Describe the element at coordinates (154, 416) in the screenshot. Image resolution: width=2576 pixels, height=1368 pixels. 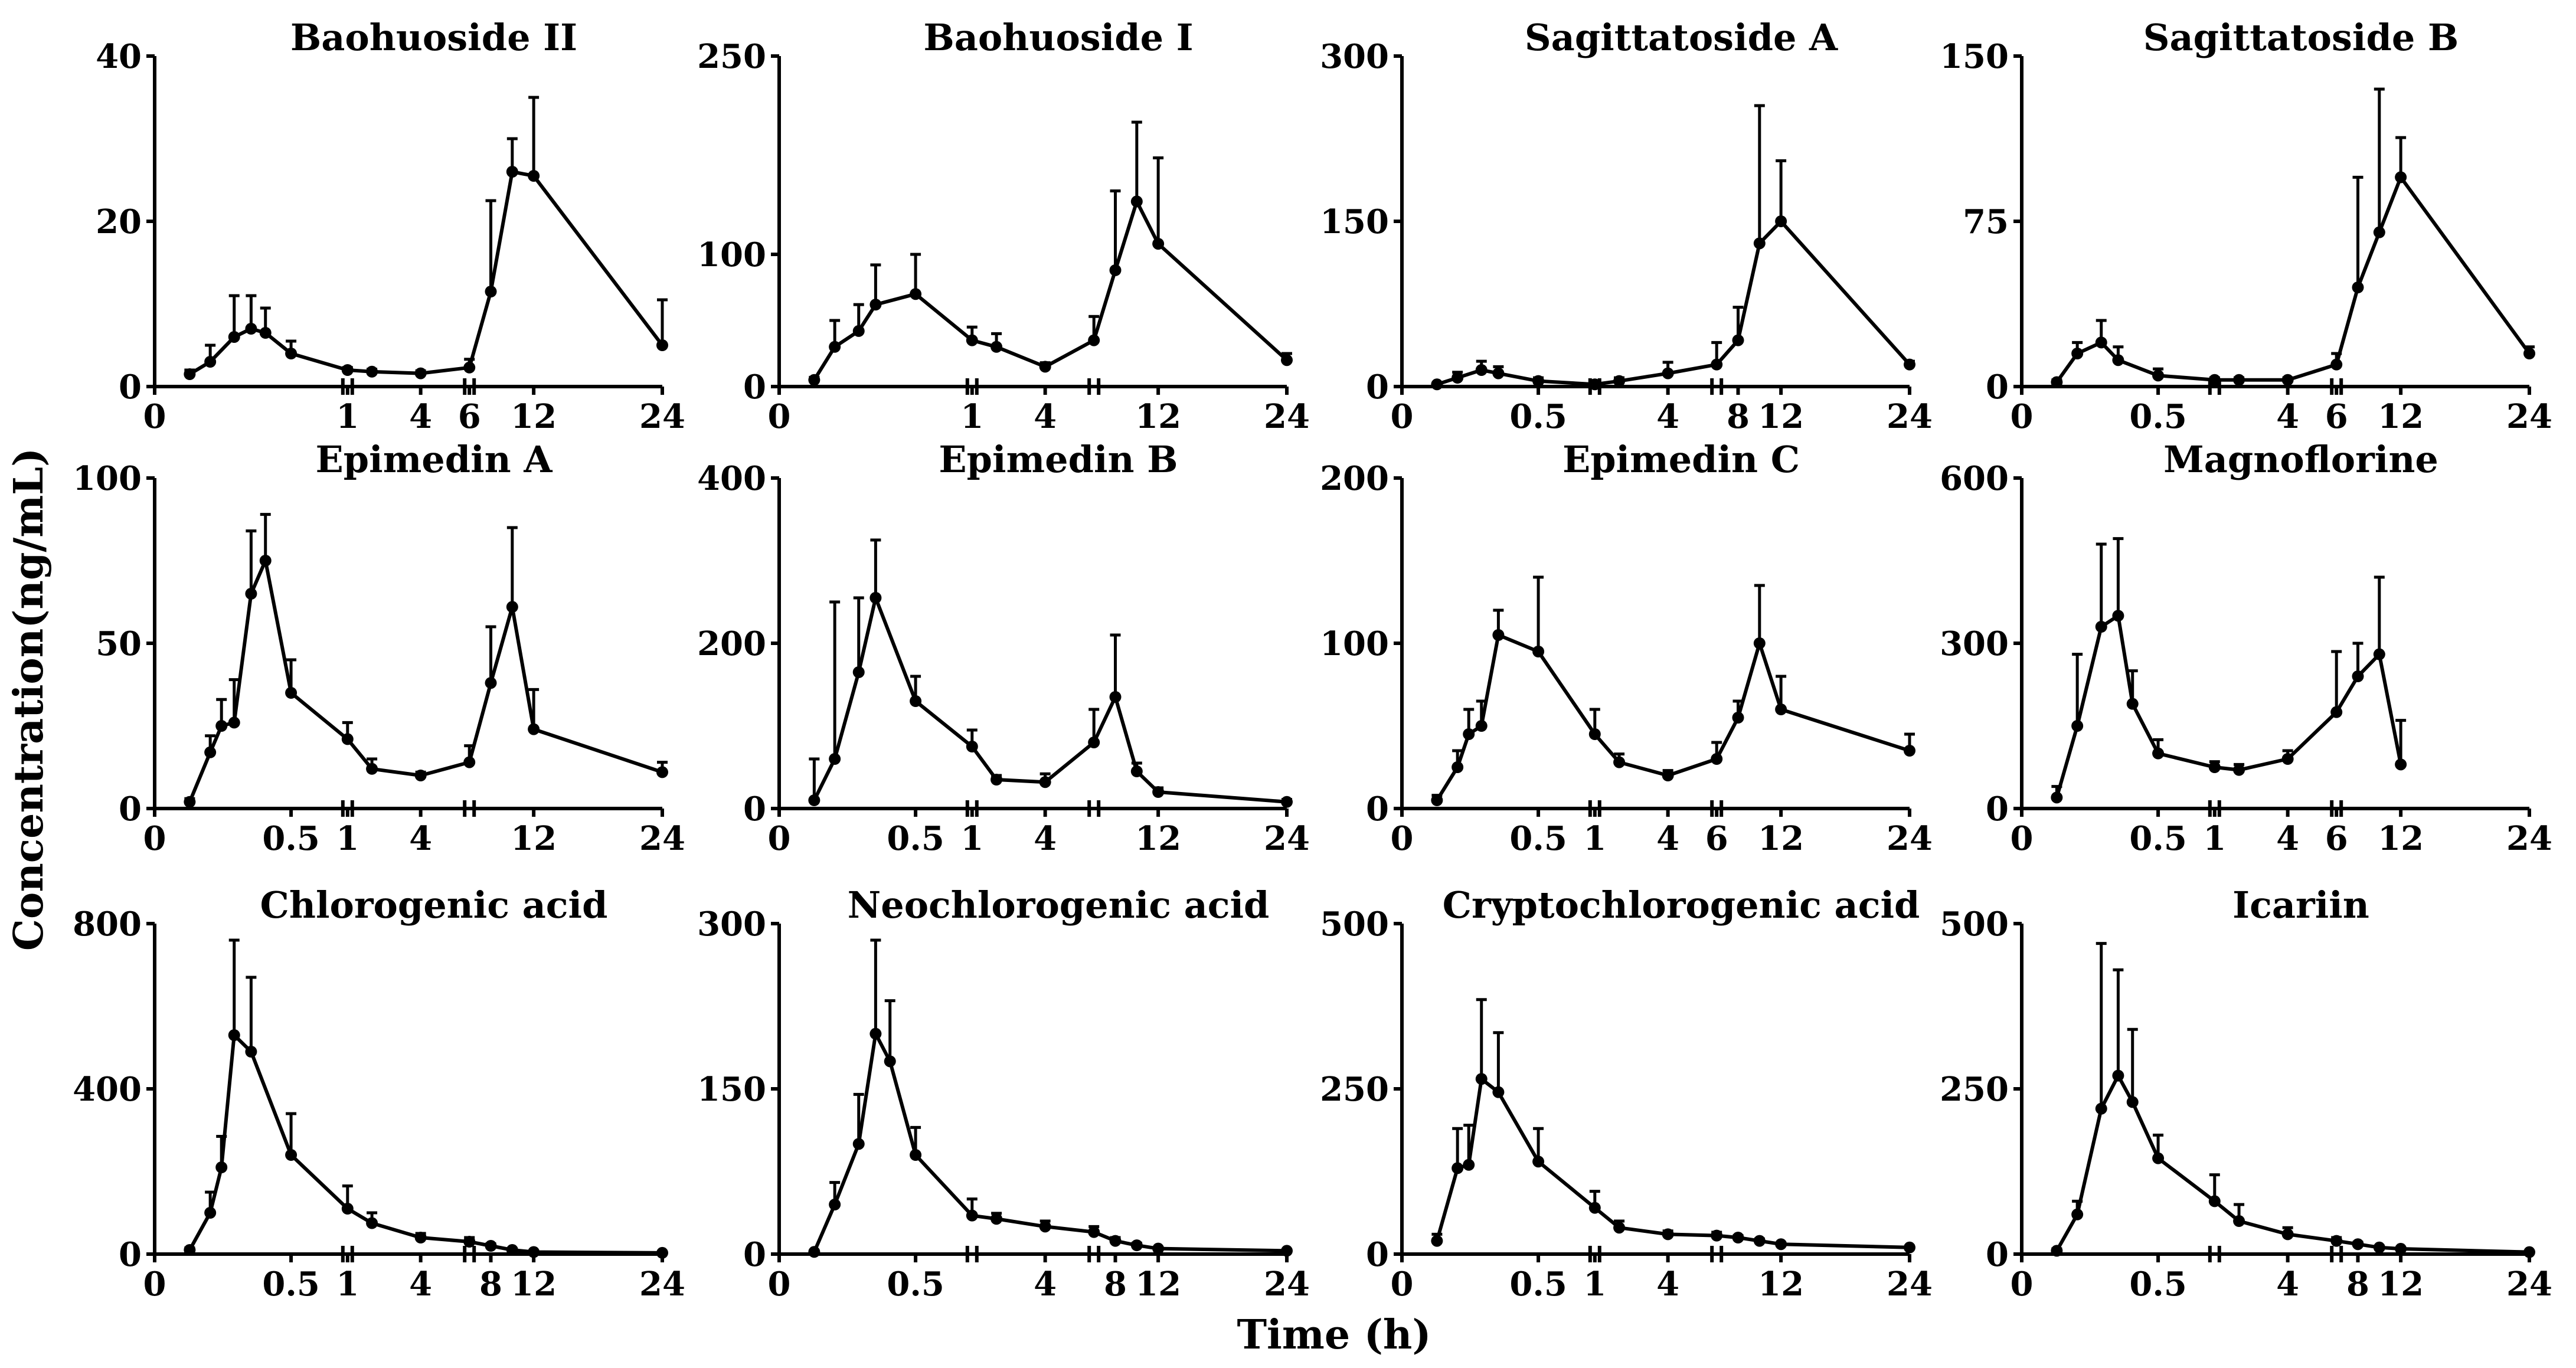
I see `chart-1-xtick-label-0: 0` at that location.